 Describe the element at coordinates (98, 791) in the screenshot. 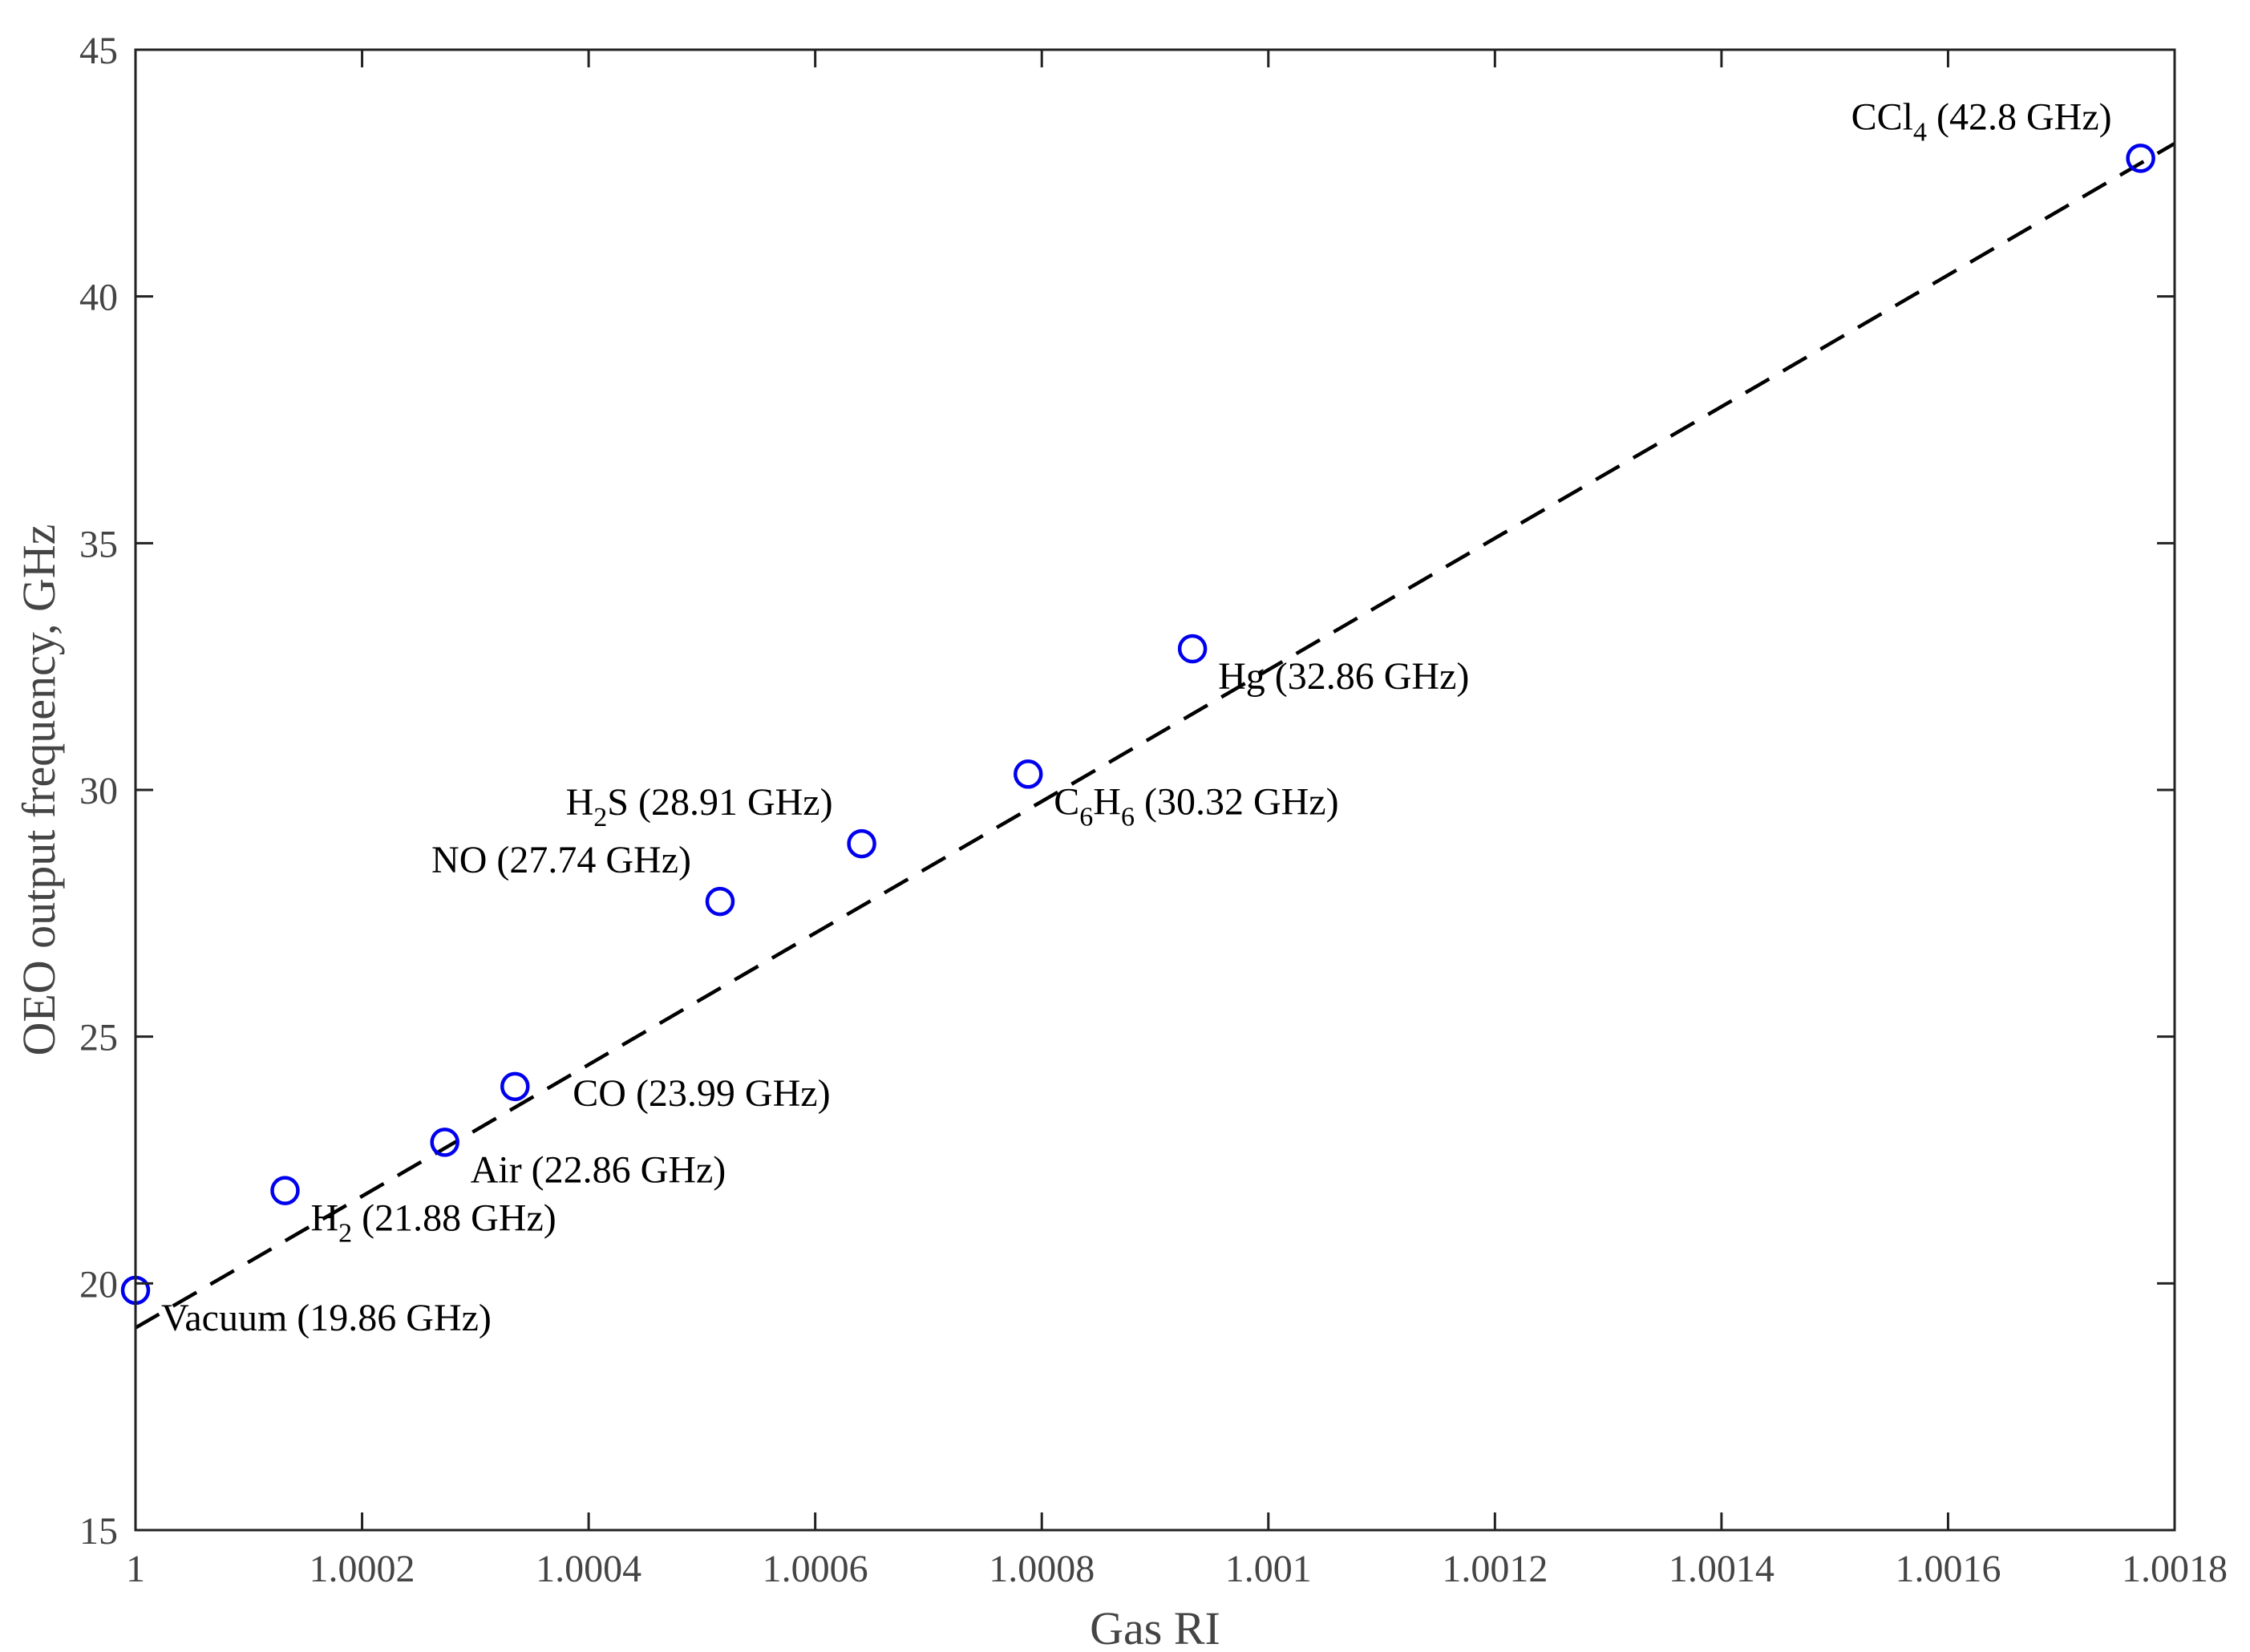

I see `y-tick-label: 30` at that location.